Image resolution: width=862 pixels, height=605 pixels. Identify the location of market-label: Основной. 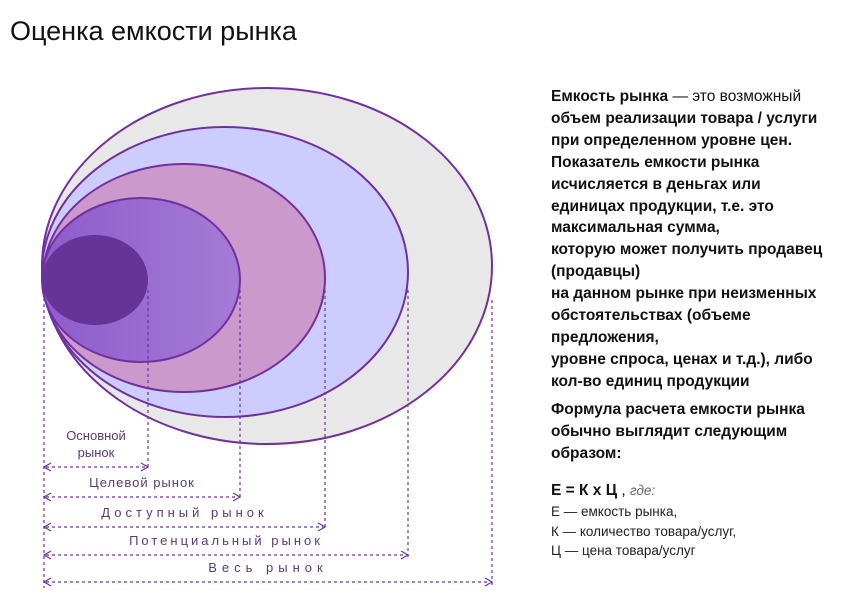
(96, 435).